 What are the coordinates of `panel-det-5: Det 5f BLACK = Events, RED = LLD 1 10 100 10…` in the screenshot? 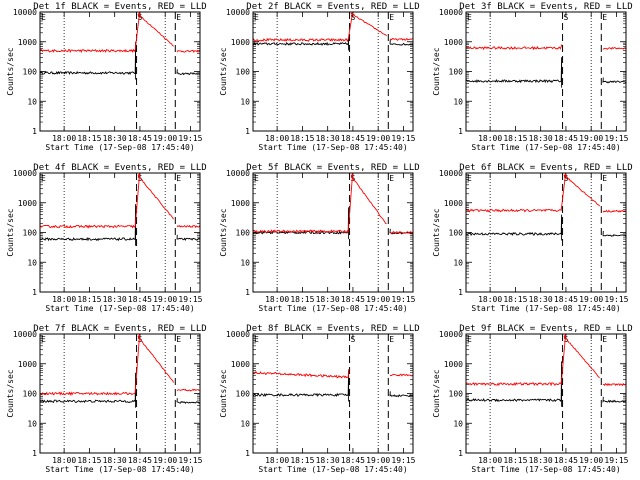 It's located at (319, 238).